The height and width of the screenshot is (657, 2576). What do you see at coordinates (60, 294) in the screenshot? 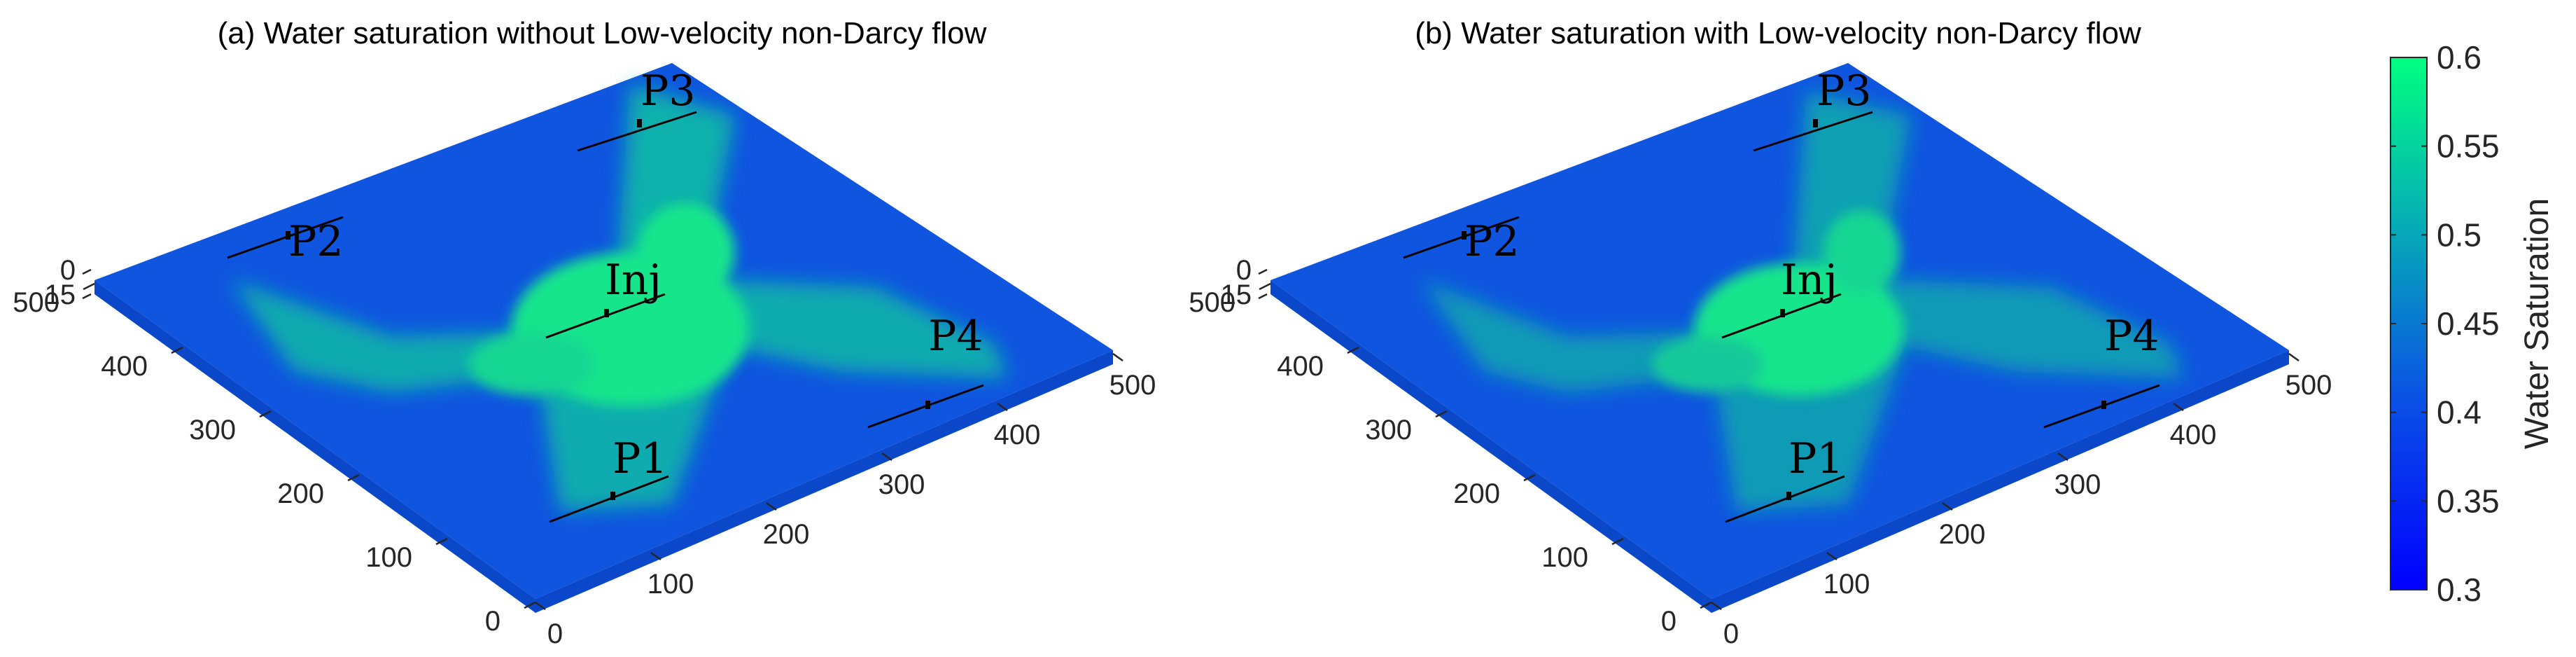
I see `panel-a-z-tick-label: 15` at bounding box center [60, 294].